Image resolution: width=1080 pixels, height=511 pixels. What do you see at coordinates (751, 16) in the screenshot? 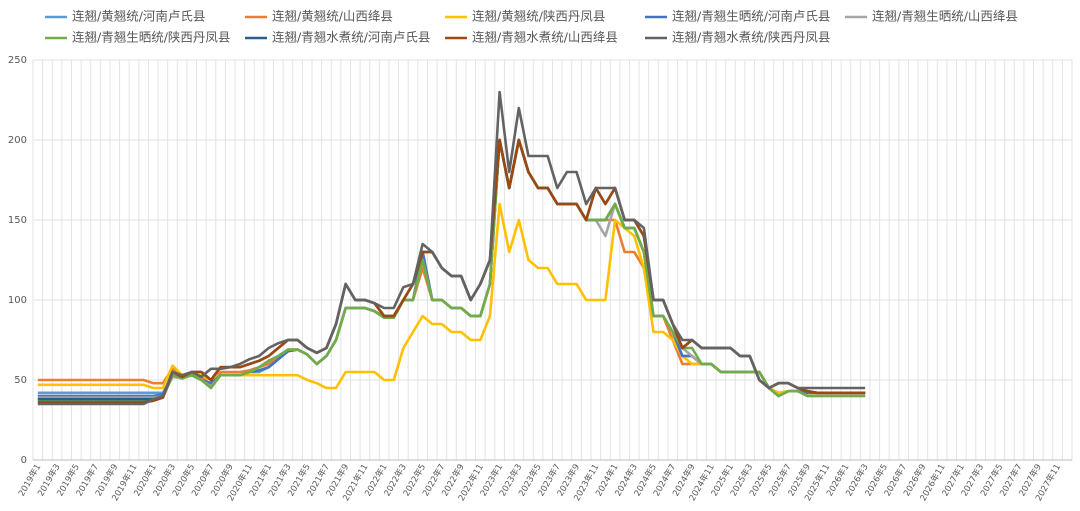
I see `legend-label: 连翘/青翘生晒统/河南卢氏县` at bounding box center [751, 16].